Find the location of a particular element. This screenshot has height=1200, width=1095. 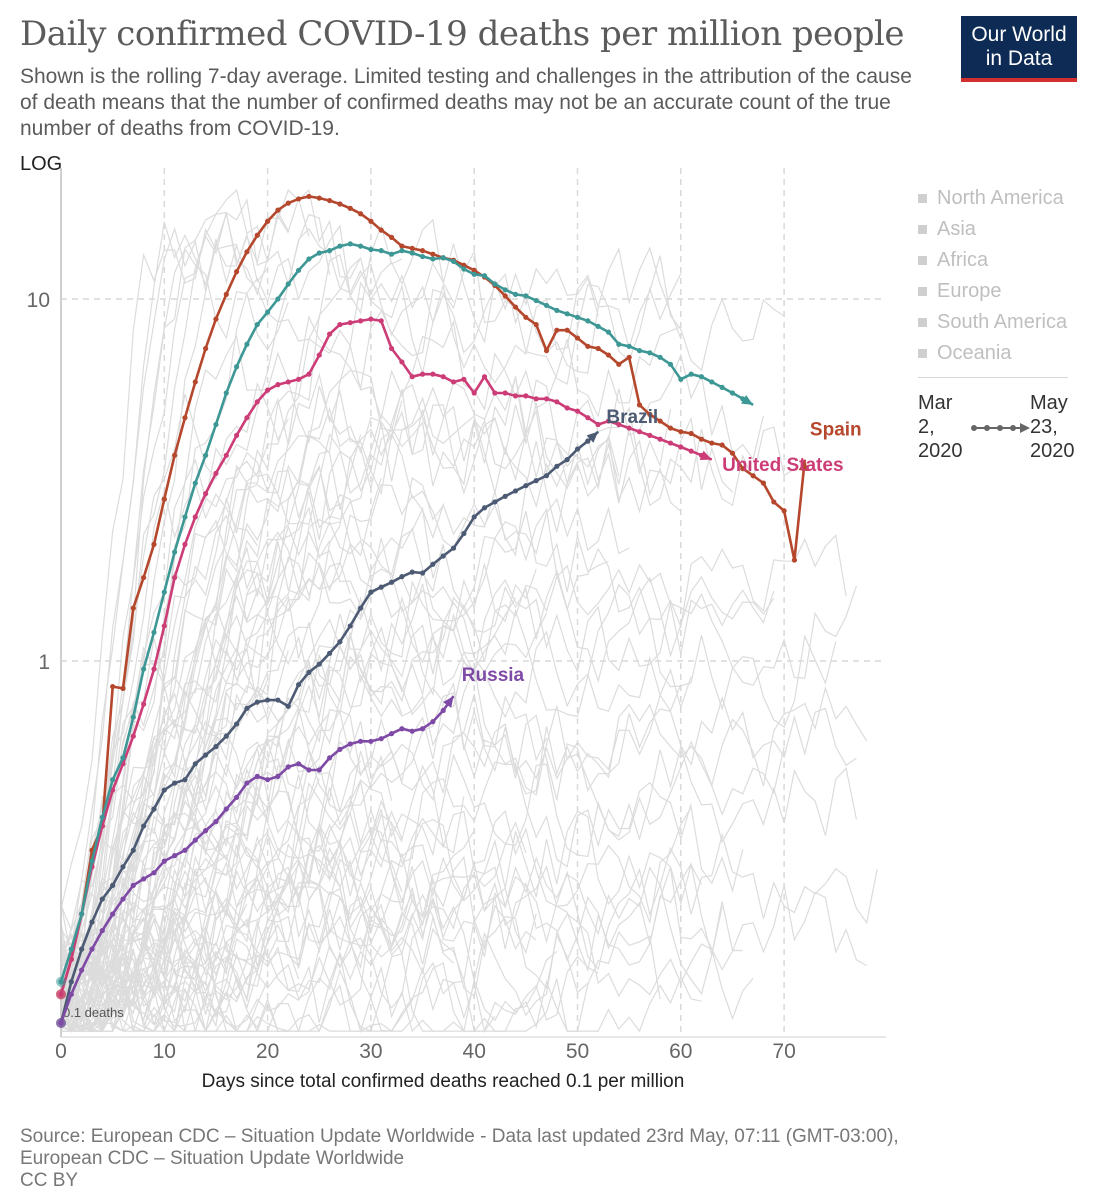

legend-item-asia: Asia is located at coordinates (992, 229).